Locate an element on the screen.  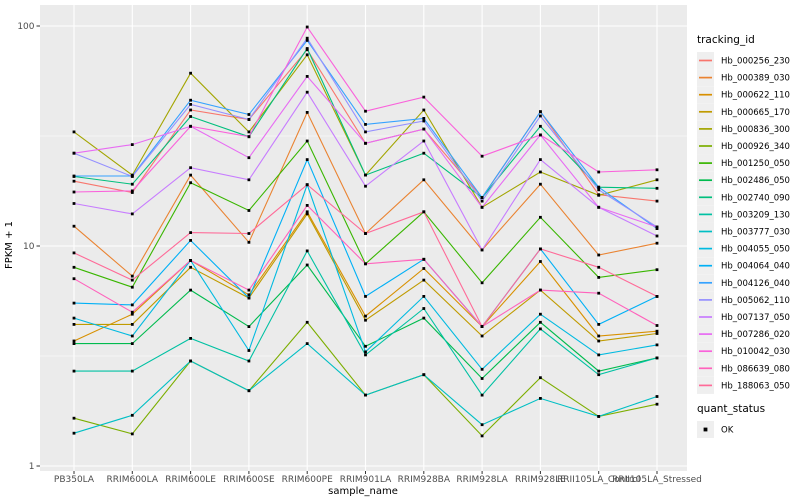
legend-label: Hb_001250_050 is located at coordinates (755, 164).